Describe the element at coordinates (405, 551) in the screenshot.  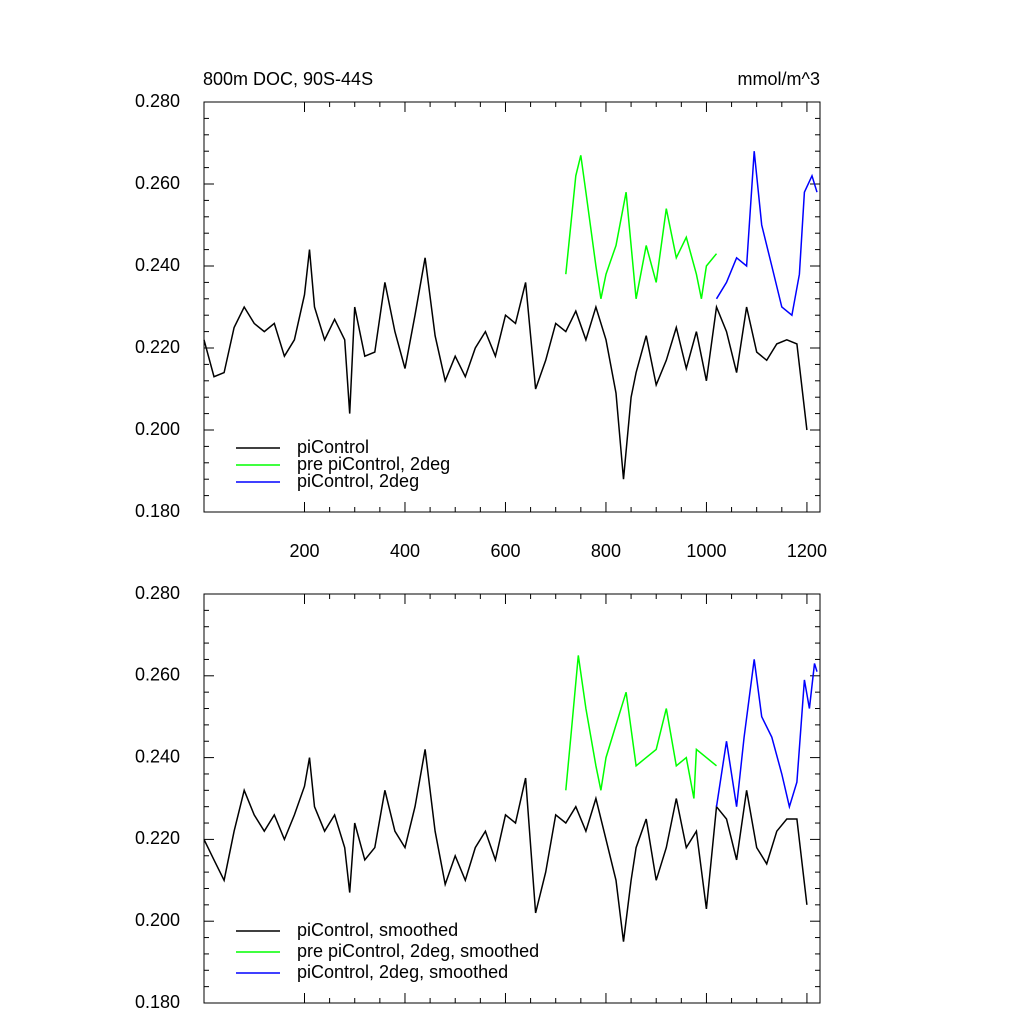
I see `x-tick-label: 400` at that location.